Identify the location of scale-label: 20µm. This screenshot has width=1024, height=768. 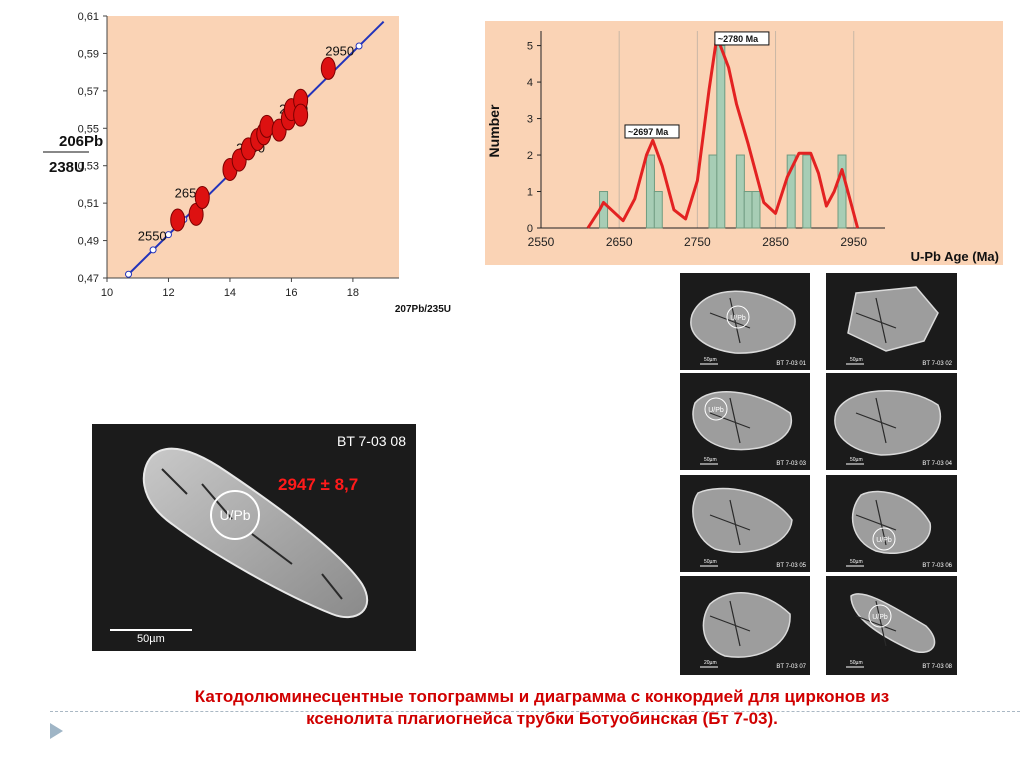
(710, 663).